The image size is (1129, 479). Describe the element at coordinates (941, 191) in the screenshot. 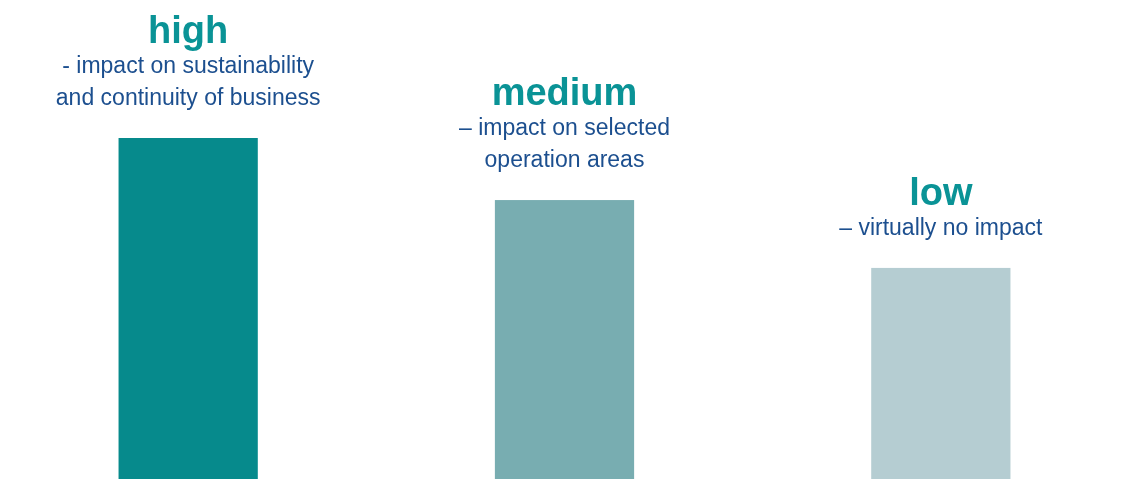

I see `x-tick-label: low` at that location.